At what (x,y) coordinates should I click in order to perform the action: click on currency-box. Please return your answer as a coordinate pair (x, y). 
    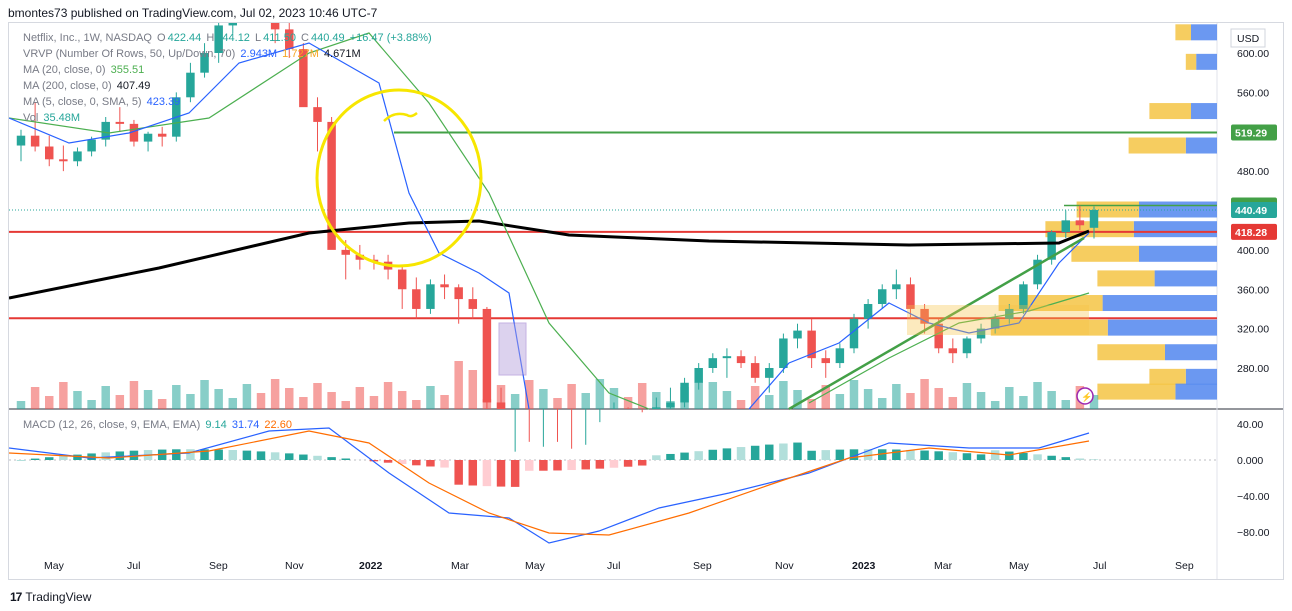
    Looking at the image, I should click on (1248, 38).